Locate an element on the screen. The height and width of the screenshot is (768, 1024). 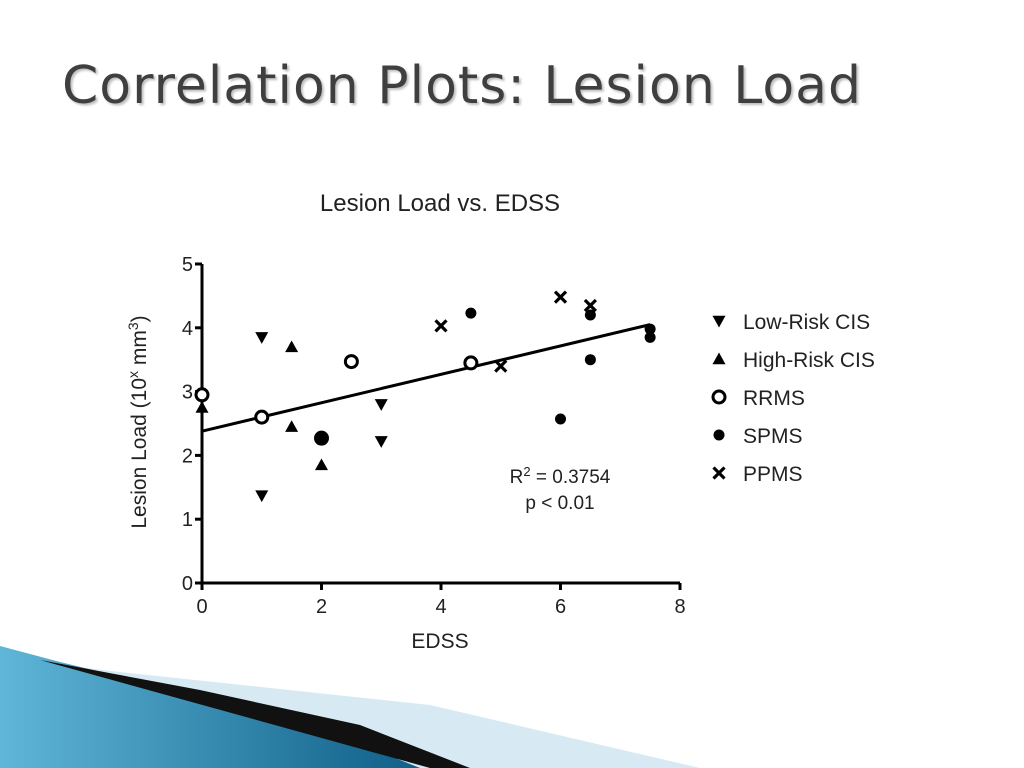
legend-label: RRMS is located at coordinates (774, 398).